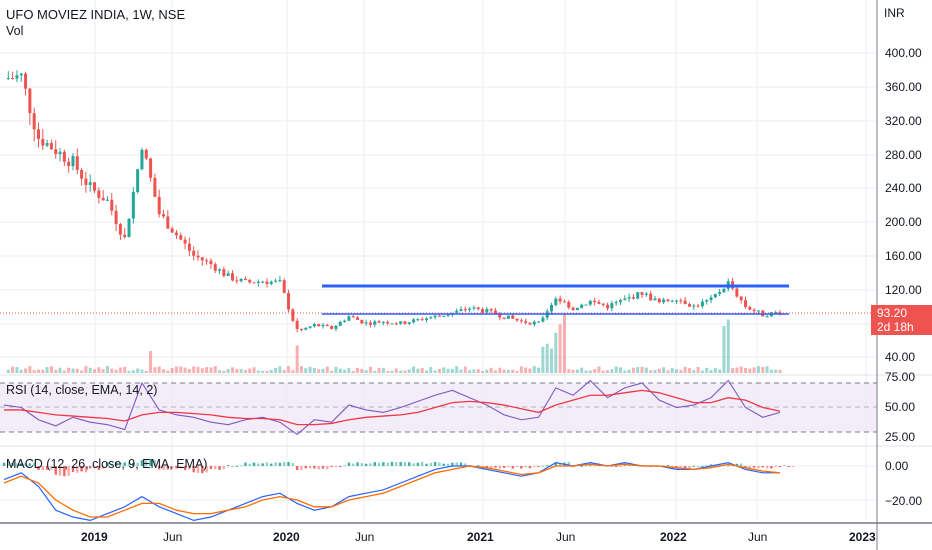 Image resolution: width=932 pixels, height=550 pixels. What do you see at coordinates (903, 256) in the screenshot?
I see `price-tick: 160.00` at bounding box center [903, 256].